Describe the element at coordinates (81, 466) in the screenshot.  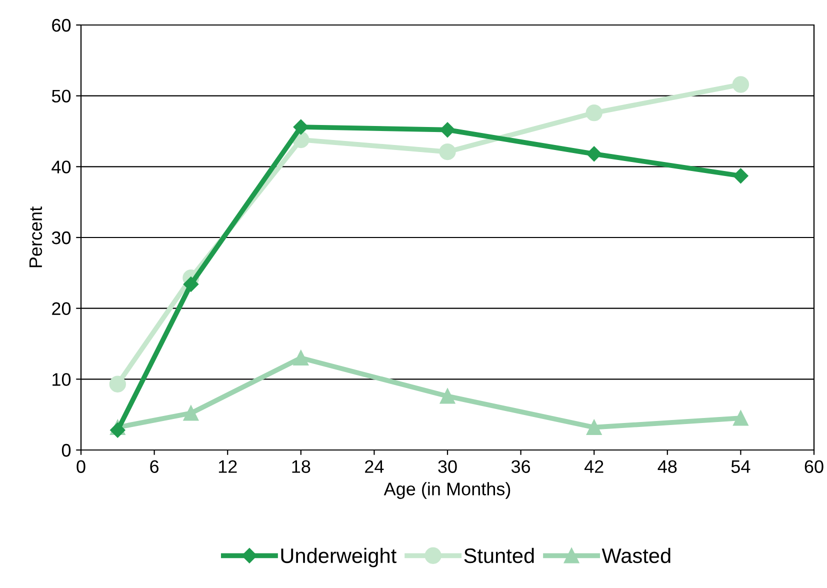
I see `x-tick-label: 0` at that location.